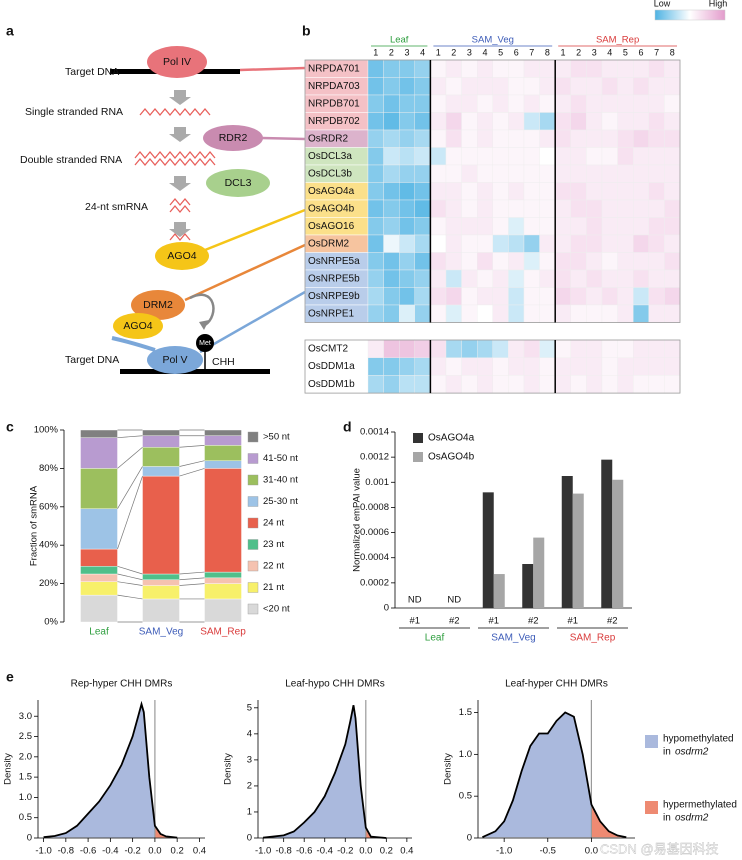  I want to click on column-label: 5, so click(500, 52).